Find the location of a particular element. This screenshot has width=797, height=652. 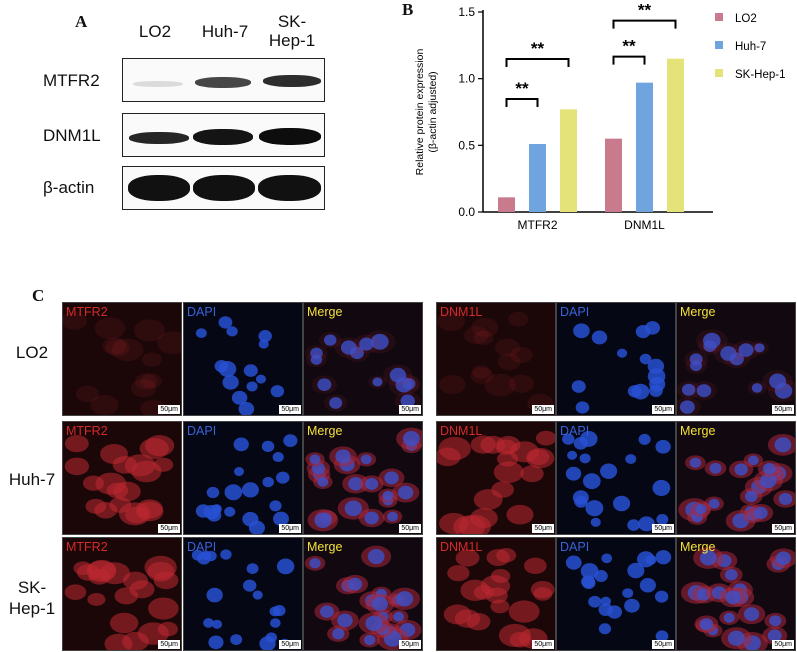

wb-blot-mtfr2 is located at coordinates (223, 80).